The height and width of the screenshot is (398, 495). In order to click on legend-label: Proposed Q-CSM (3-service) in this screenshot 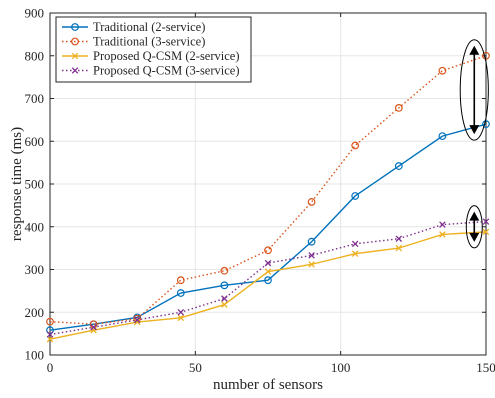, I will do `click(166, 71)`.